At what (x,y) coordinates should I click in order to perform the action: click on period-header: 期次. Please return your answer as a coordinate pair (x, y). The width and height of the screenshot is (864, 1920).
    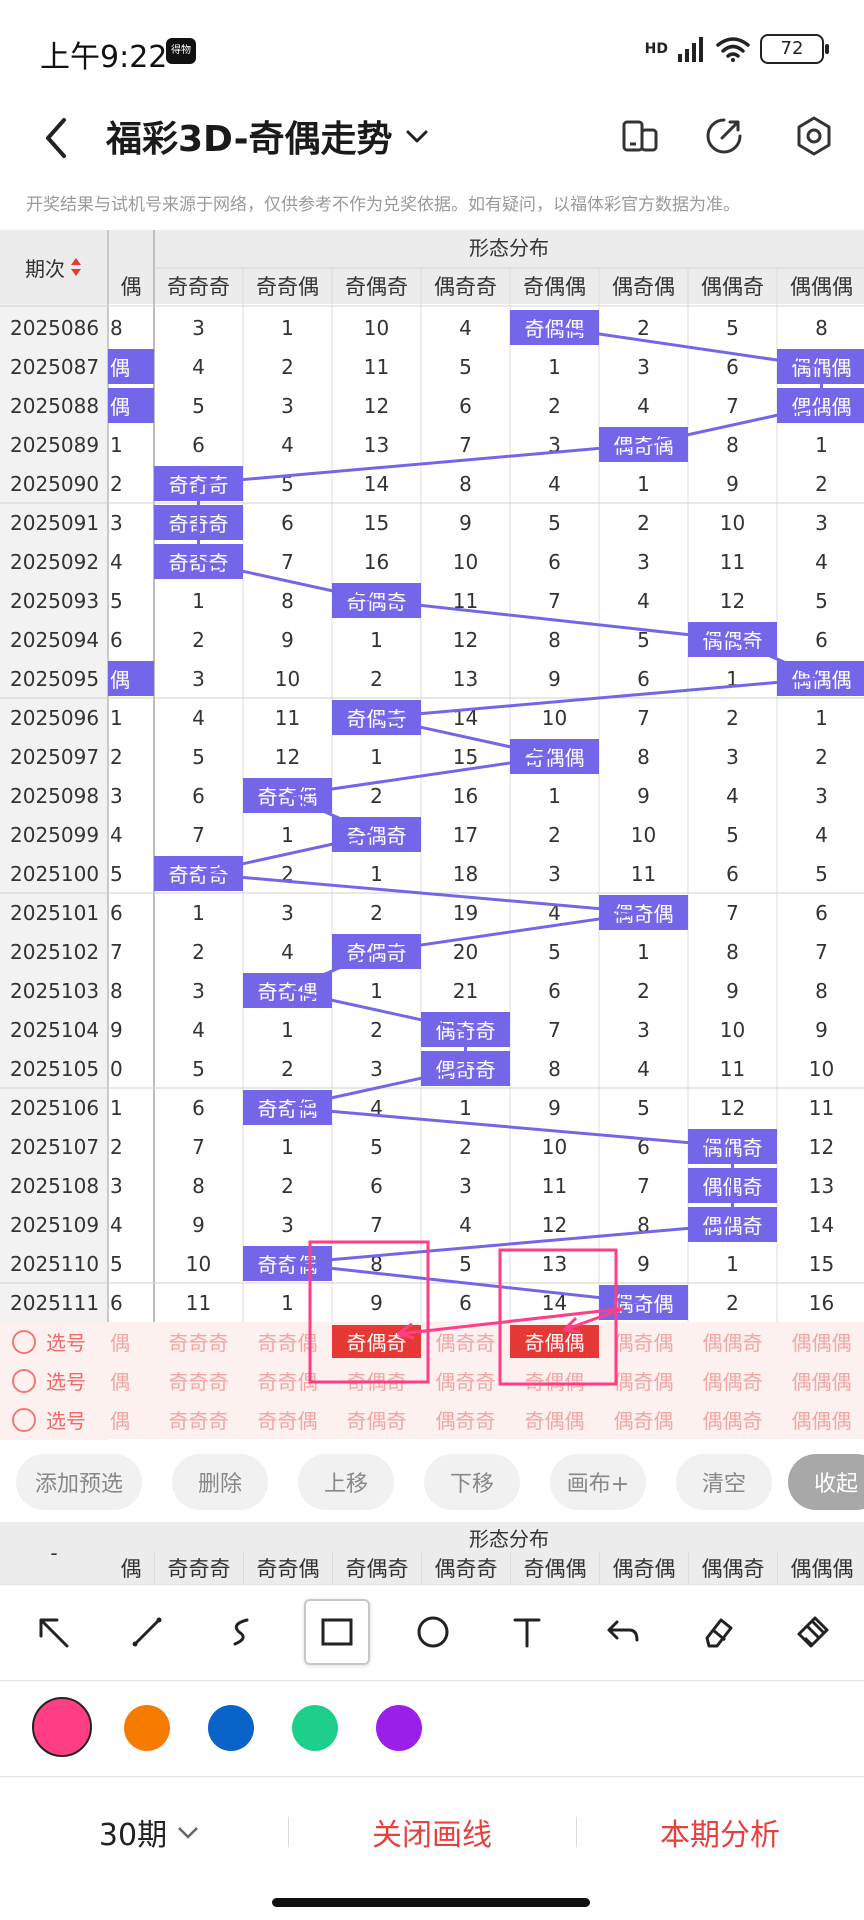
    Looking at the image, I should click on (54, 267).